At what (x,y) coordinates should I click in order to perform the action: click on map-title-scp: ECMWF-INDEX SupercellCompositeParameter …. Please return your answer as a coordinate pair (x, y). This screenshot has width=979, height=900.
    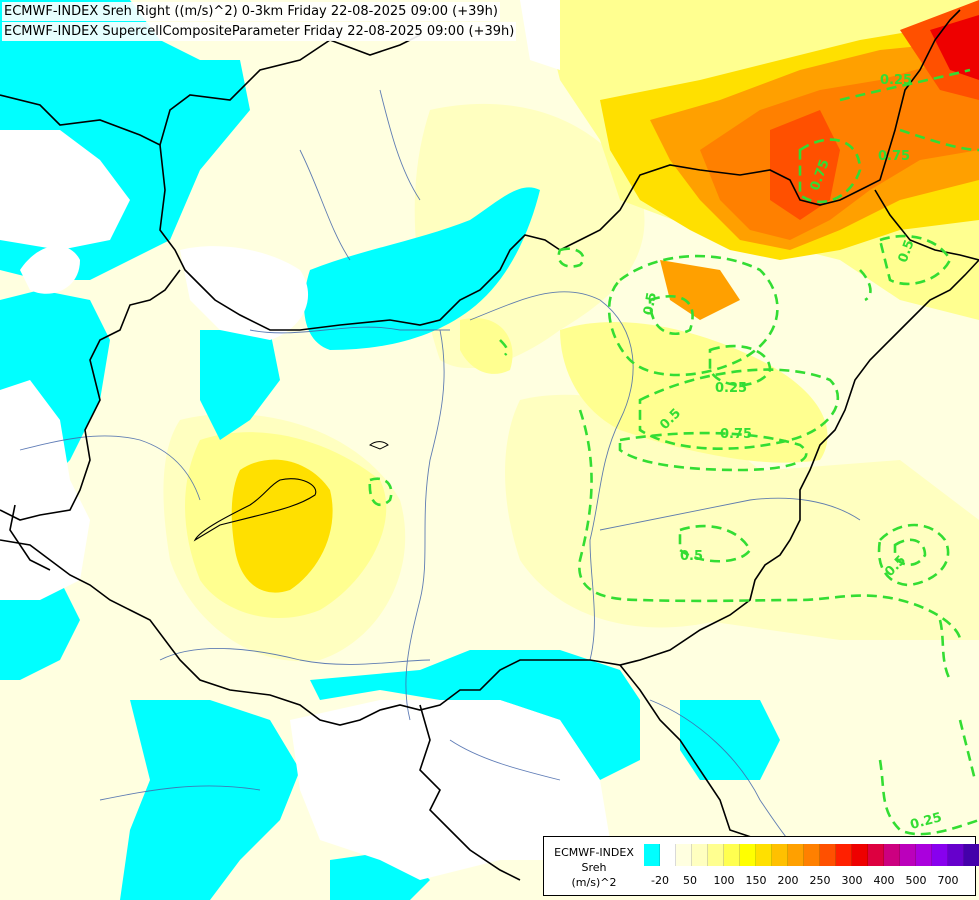
    Looking at the image, I should click on (259, 31).